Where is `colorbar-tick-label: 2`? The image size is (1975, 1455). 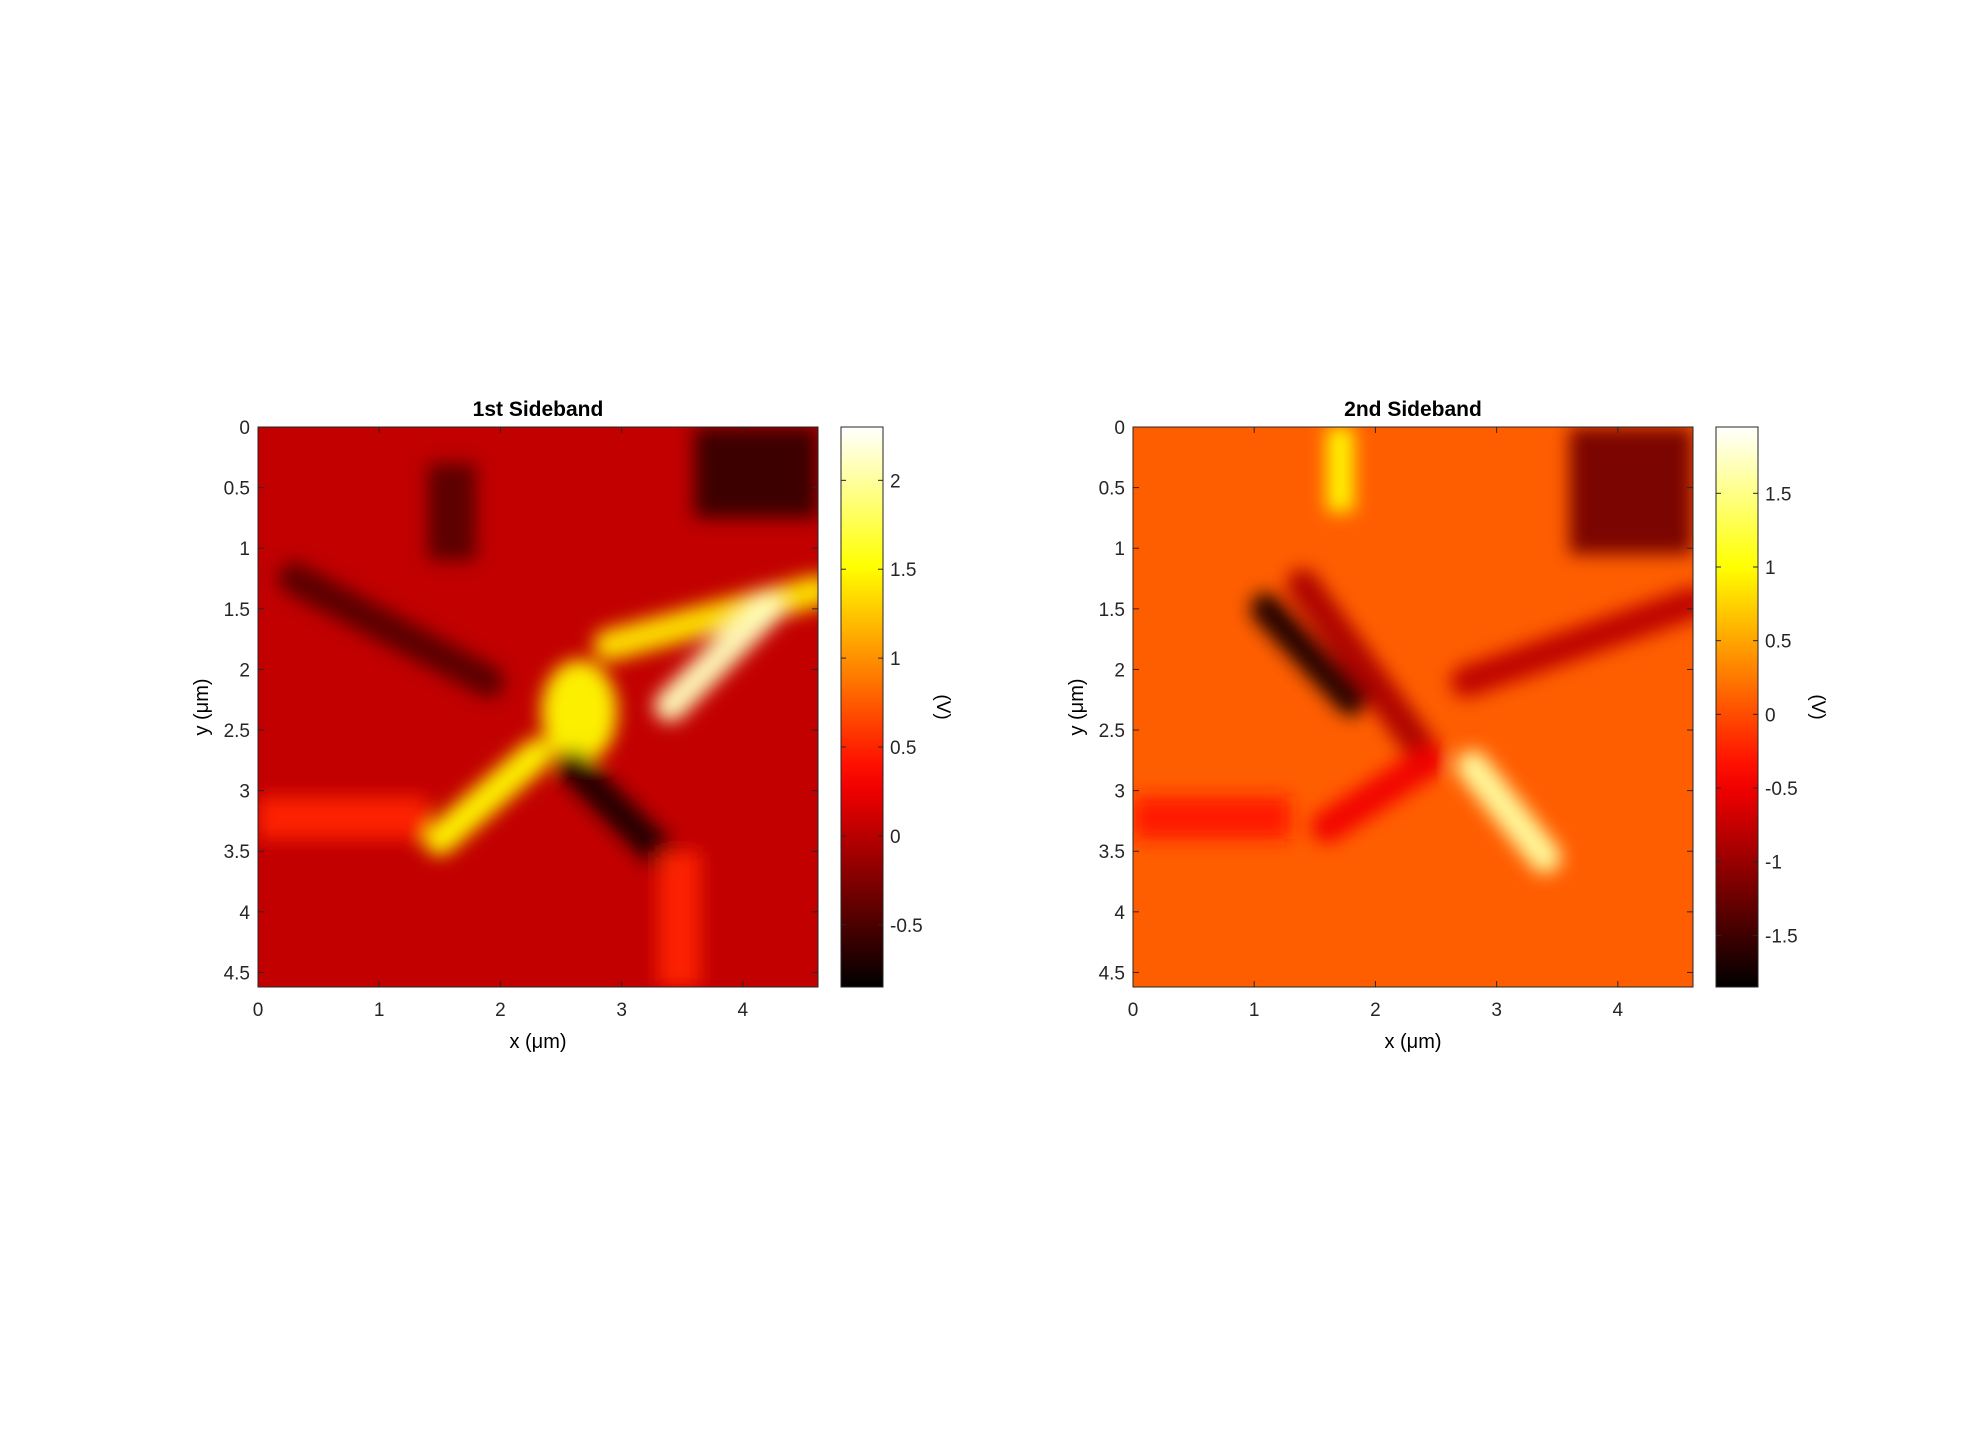
colorbar-tick-label: 2 is located at coordinates (895, 481).